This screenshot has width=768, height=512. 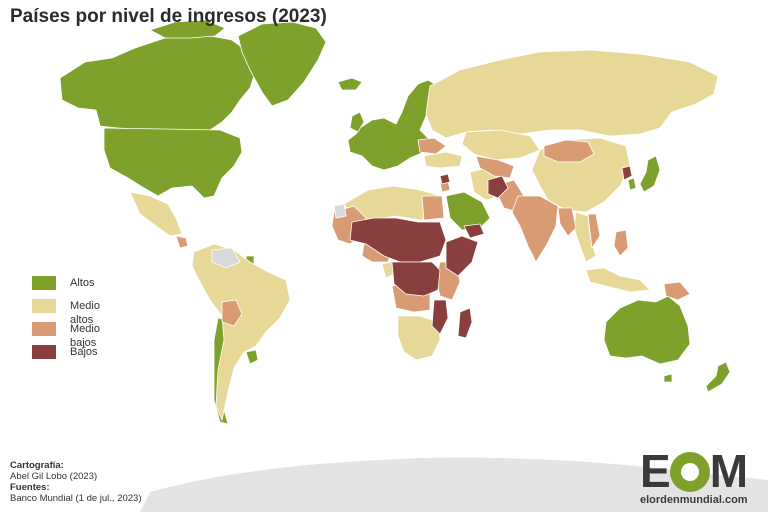 What do you see at coordinates (627, 173) in the screenshot?
I see `region-north-korea` at bounding box center [627, 173].